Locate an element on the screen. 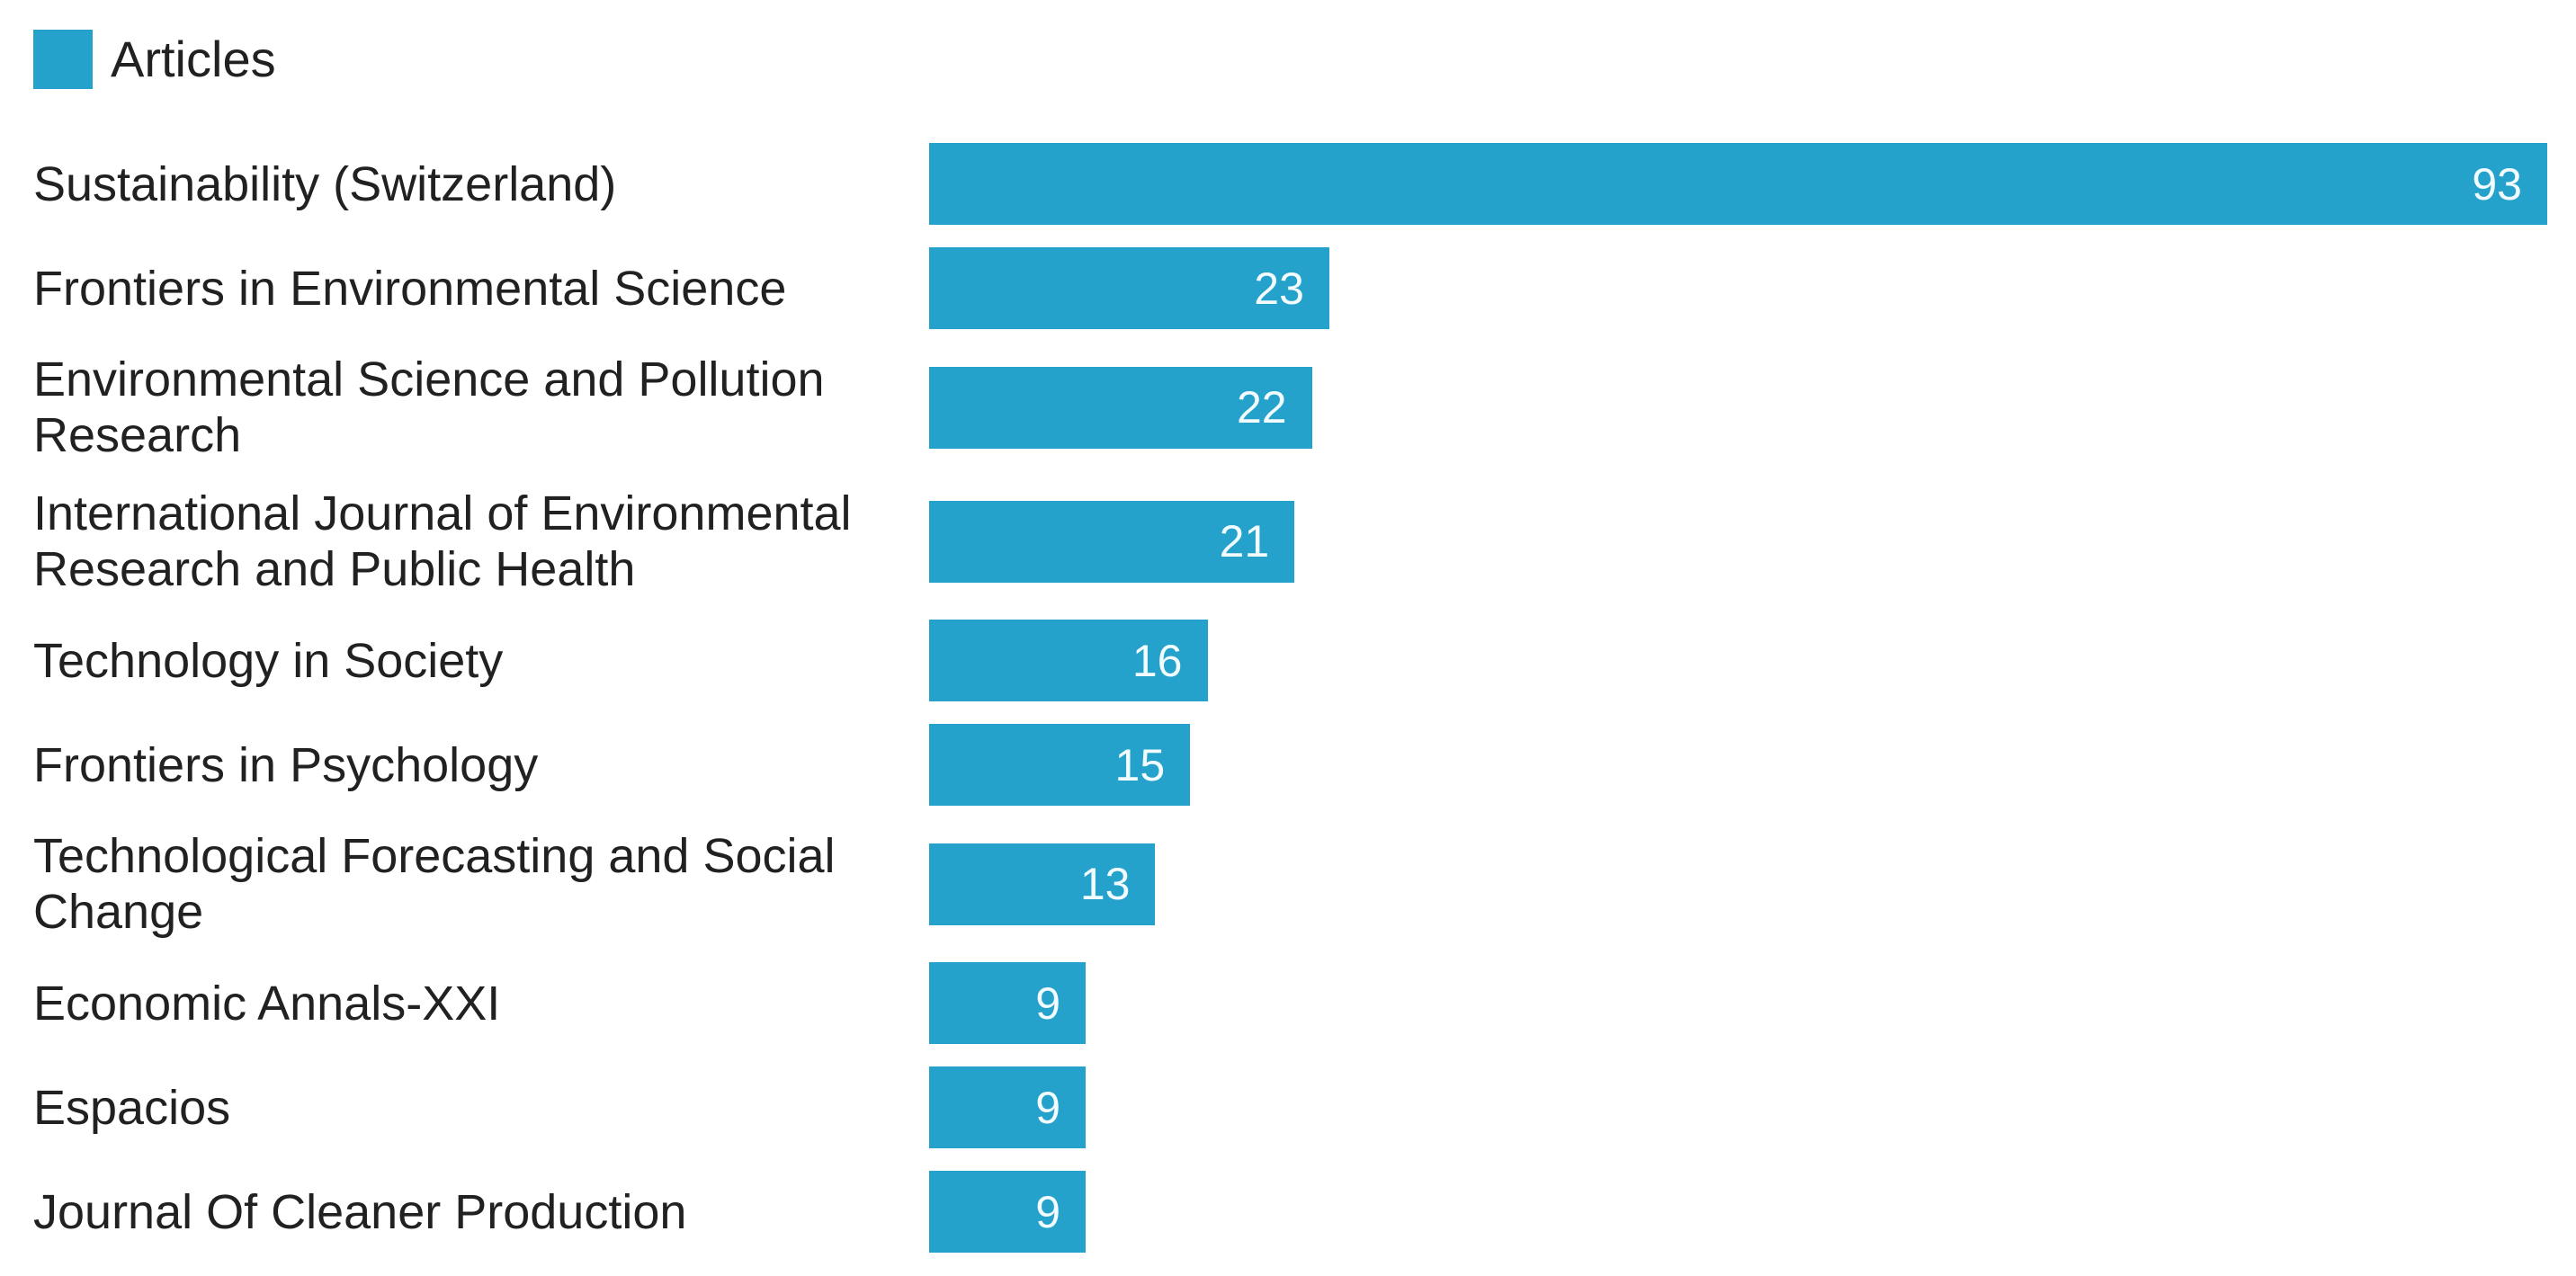 The image size is (2576, 1276). bar-row: Technology in Society 16 is located at coordinates (1290, 660).